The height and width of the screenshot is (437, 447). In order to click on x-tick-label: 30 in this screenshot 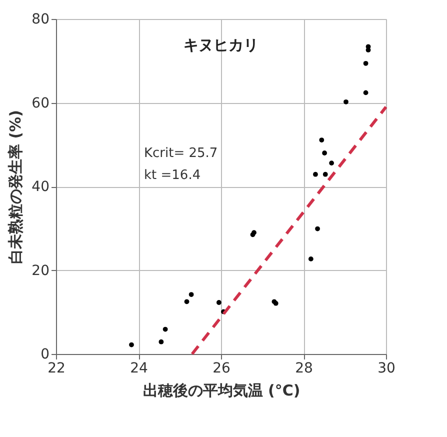, I will do `click(387, 368)`.